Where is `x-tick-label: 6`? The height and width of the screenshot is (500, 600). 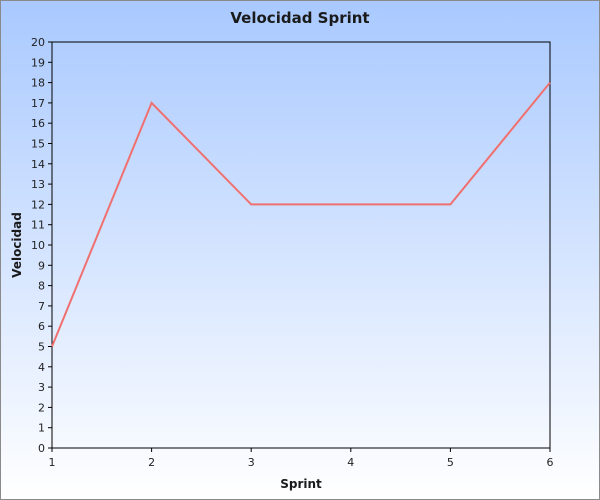
x-tick-label: 6 is located at coordinates (550, 462).